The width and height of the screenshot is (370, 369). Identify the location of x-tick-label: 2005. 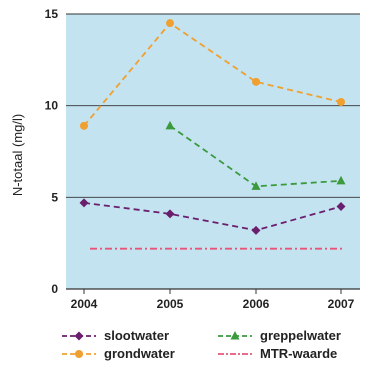
(170, 304).